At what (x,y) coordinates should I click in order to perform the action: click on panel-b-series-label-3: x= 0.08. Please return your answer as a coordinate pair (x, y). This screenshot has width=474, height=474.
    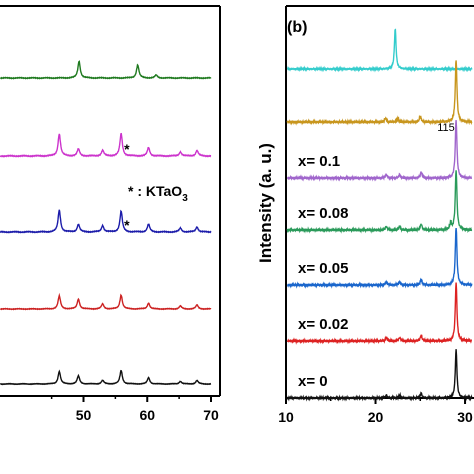
    Looking at the image, I should click on (323, 213).